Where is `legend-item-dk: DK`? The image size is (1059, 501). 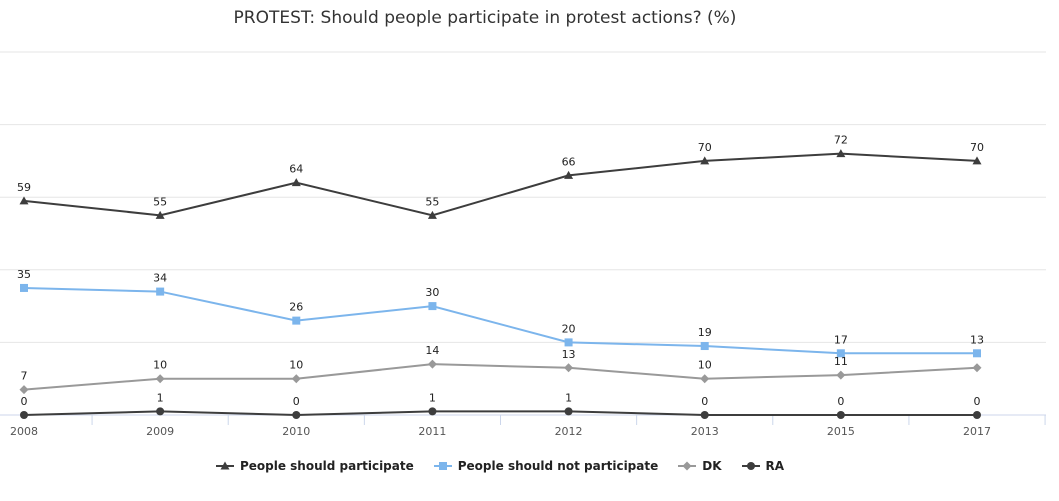
legend-item-dk: DK is located at coordinates (700, 466).